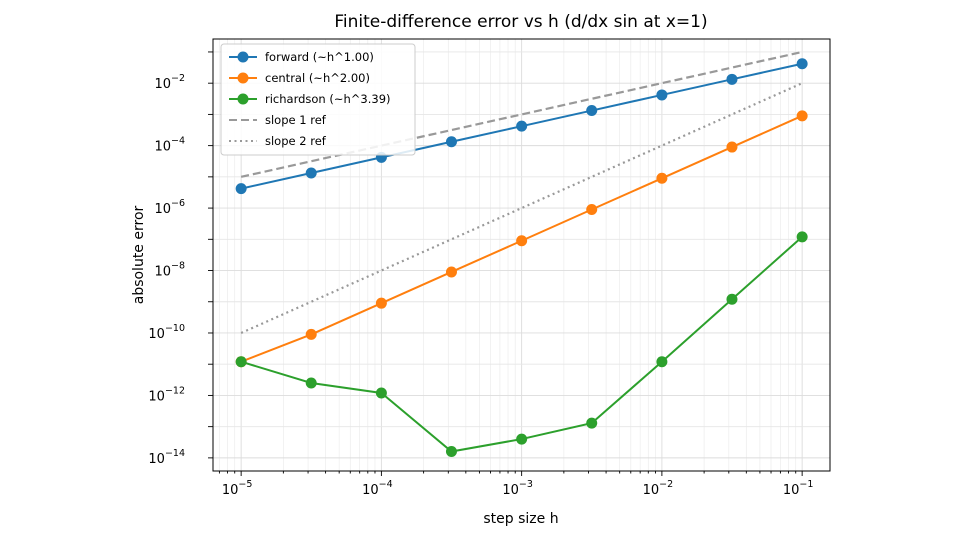  I want to click on y-tick-label: 10⁻⁸, so click(169, 270).